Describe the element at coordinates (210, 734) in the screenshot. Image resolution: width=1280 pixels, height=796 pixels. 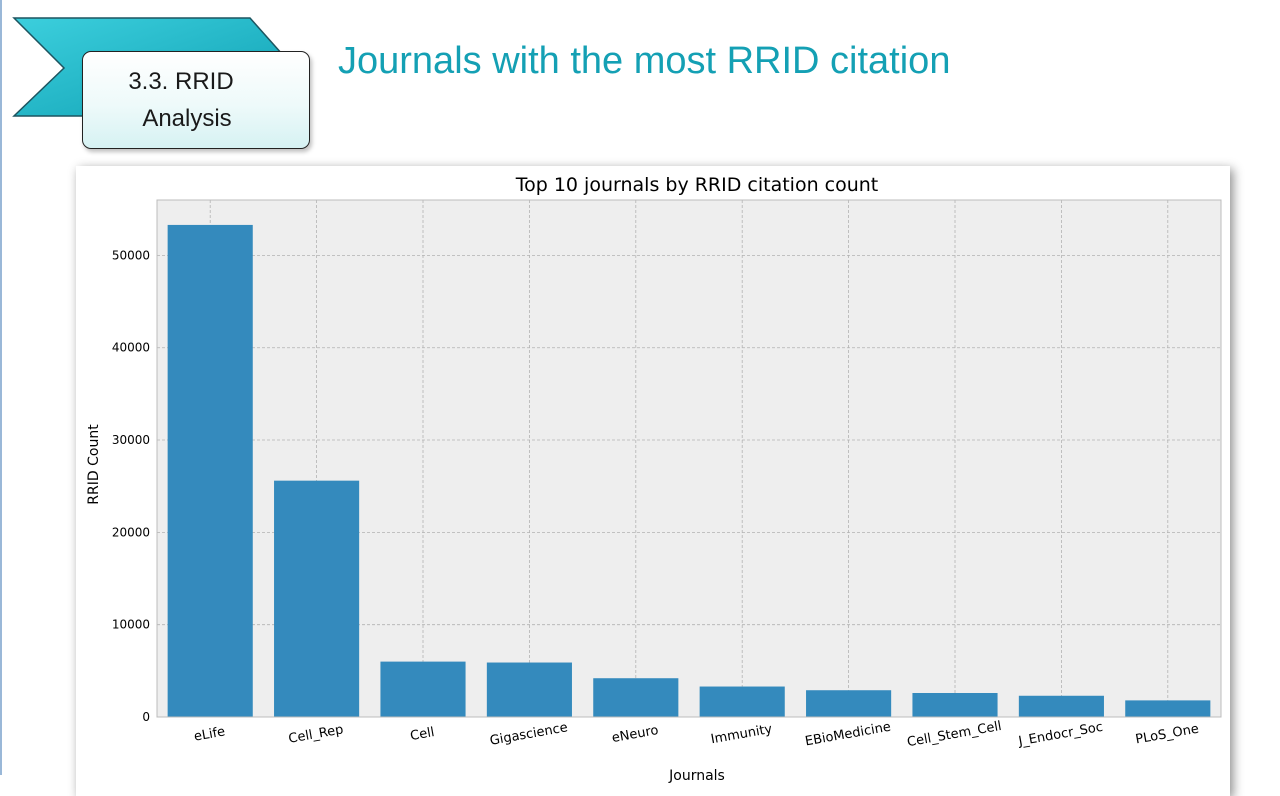
I see `x-tick-label: eLife` at that location.